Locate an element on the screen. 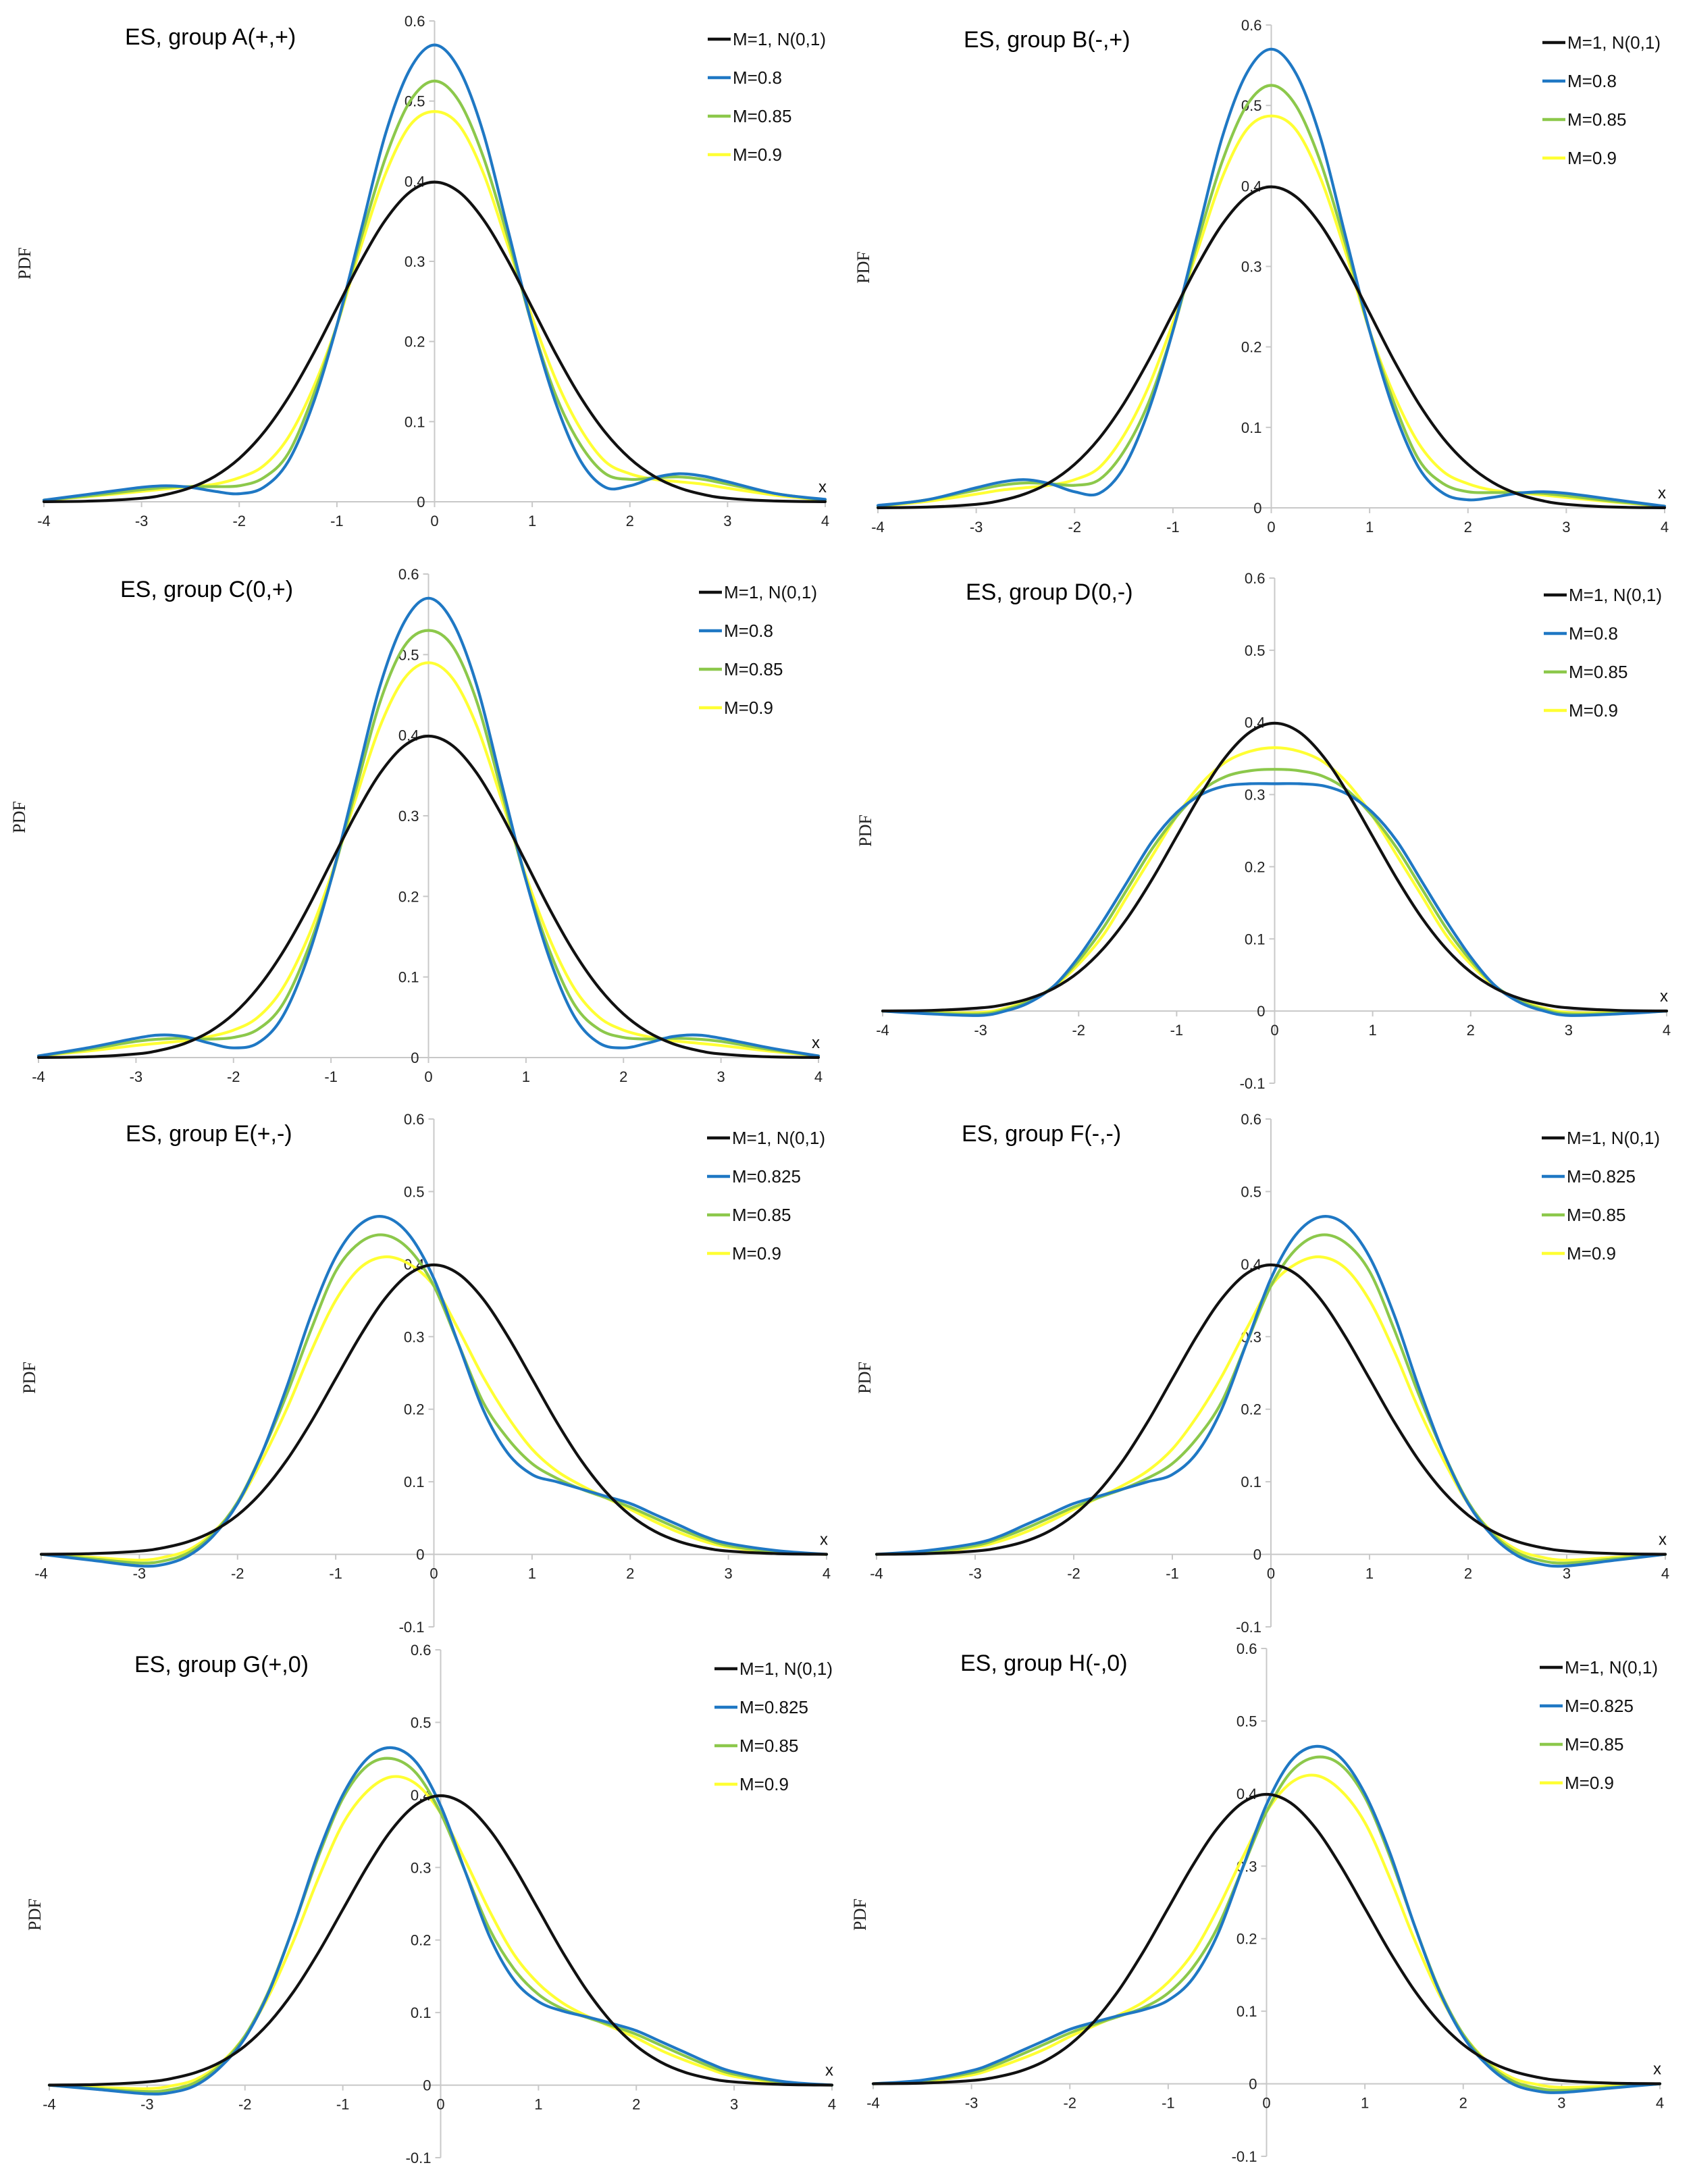 This screenshot has height=2184, width=1693. chart-title: ES, group F(-,-) is located at coordinates (1041, 1134).